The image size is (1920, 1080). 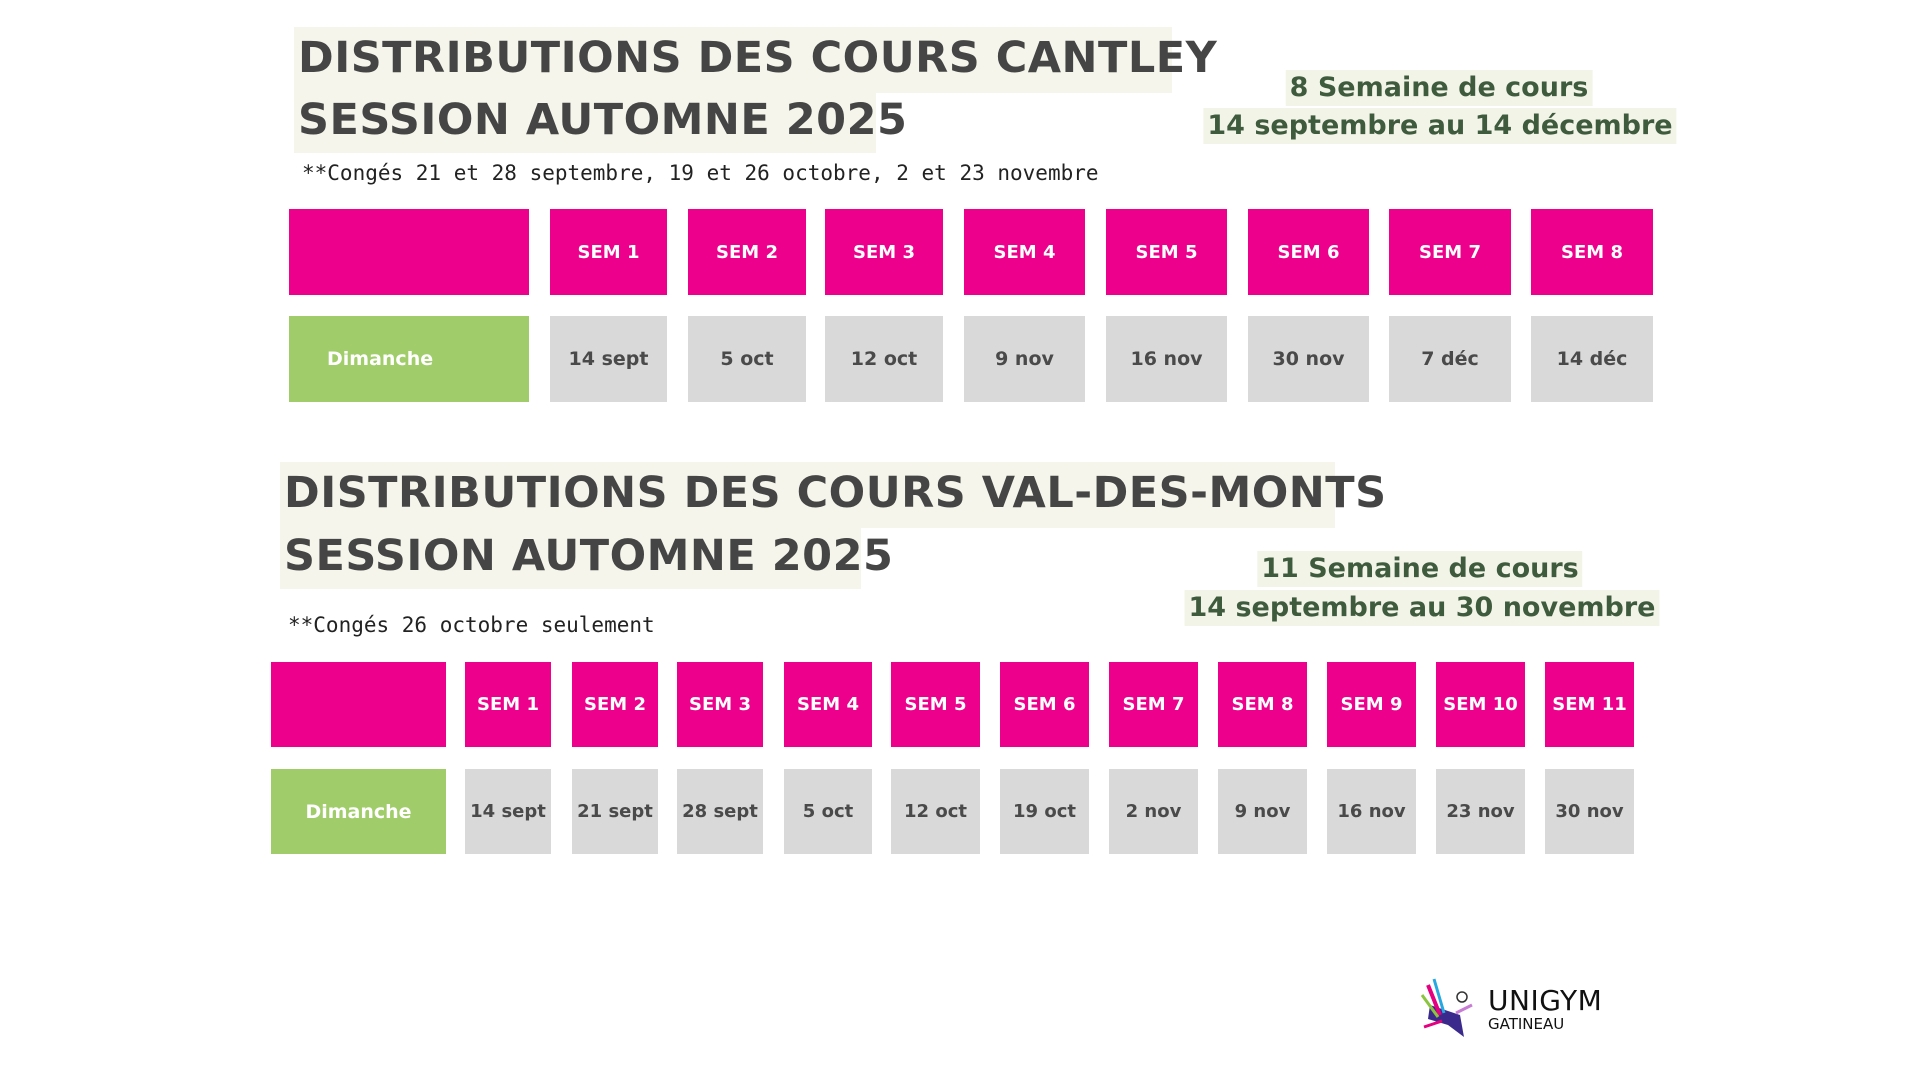 I want to click on week-header-cell: SEM 11, so click(x=1589, y=704).